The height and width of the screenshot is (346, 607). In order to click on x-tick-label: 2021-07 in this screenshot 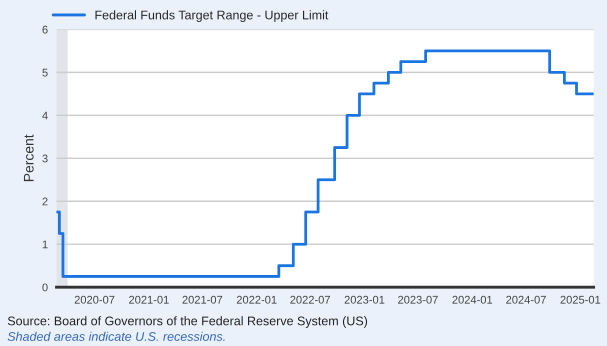, I will do `click(202, 300)`.